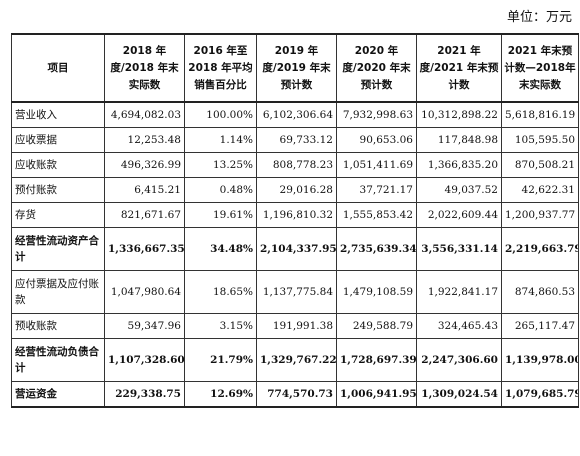 The height and width of the screenshot is (456, 580). I want to click on column-header: 2016 年至2018 年平均销售百分比, so click(220, 68).